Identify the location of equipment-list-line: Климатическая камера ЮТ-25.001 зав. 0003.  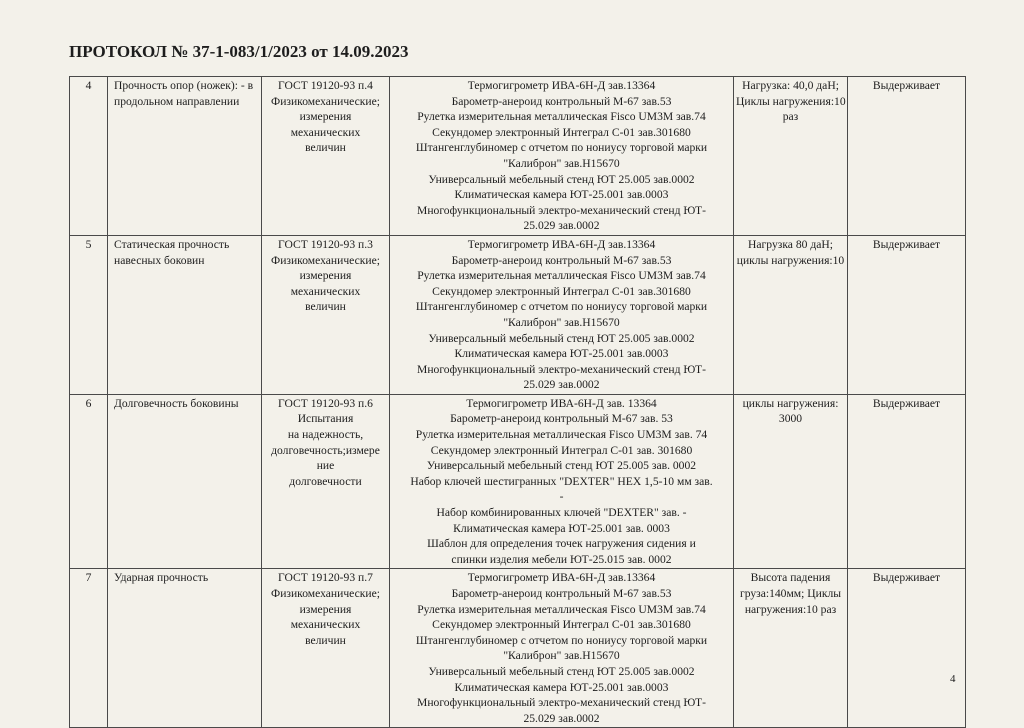
(561, 528).